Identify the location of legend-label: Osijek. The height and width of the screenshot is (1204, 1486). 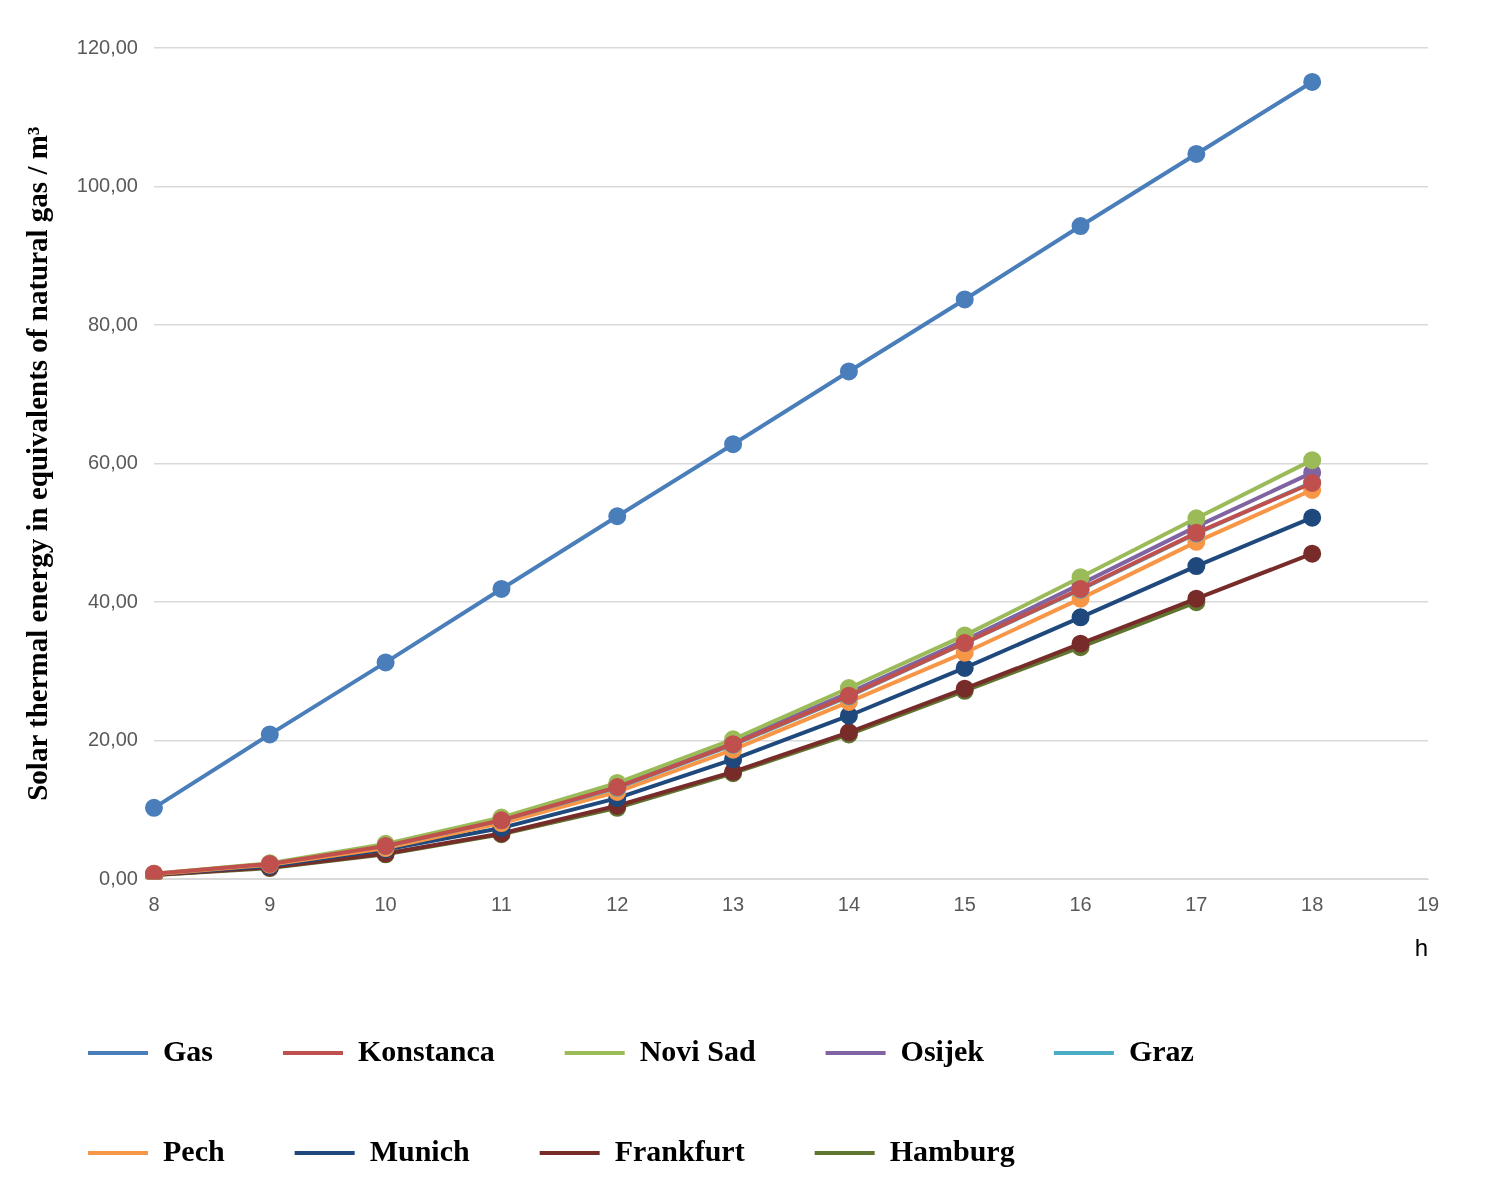
(942, 1050).